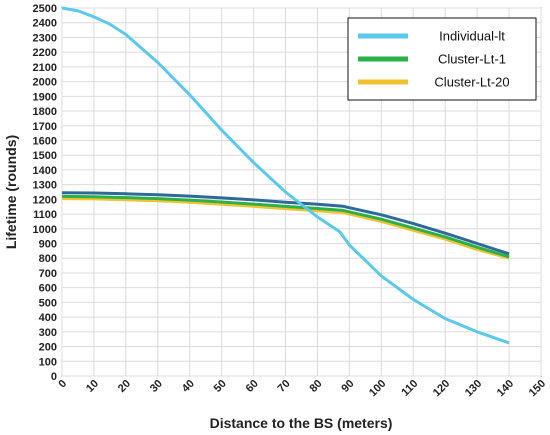 This screenshot has width=550, height=435. I want to click on y-tick-label: 2500, so click(45, 9).